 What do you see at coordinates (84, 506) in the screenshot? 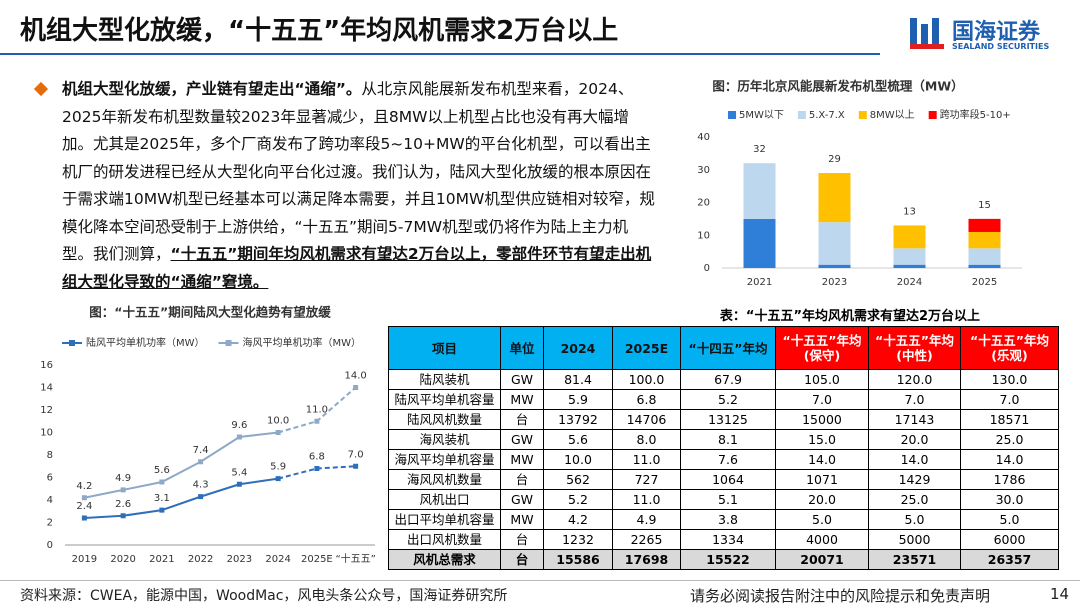
I see `value-label: 2.4` at bounding box center [84, 506].